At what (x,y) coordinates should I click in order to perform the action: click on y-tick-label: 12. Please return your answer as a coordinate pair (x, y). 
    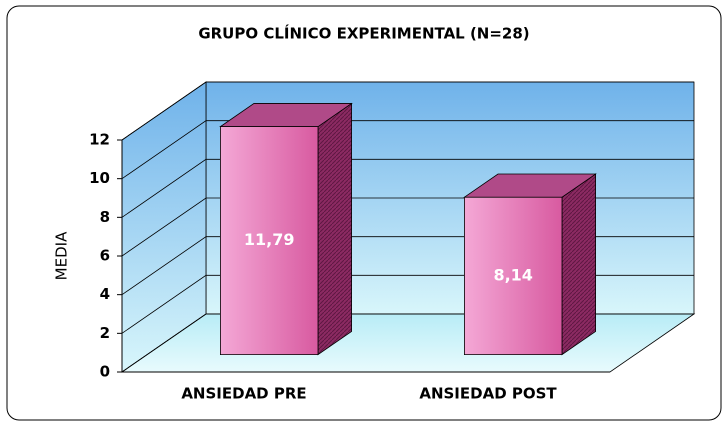
    Looking at the image, I should click on (99, 140).